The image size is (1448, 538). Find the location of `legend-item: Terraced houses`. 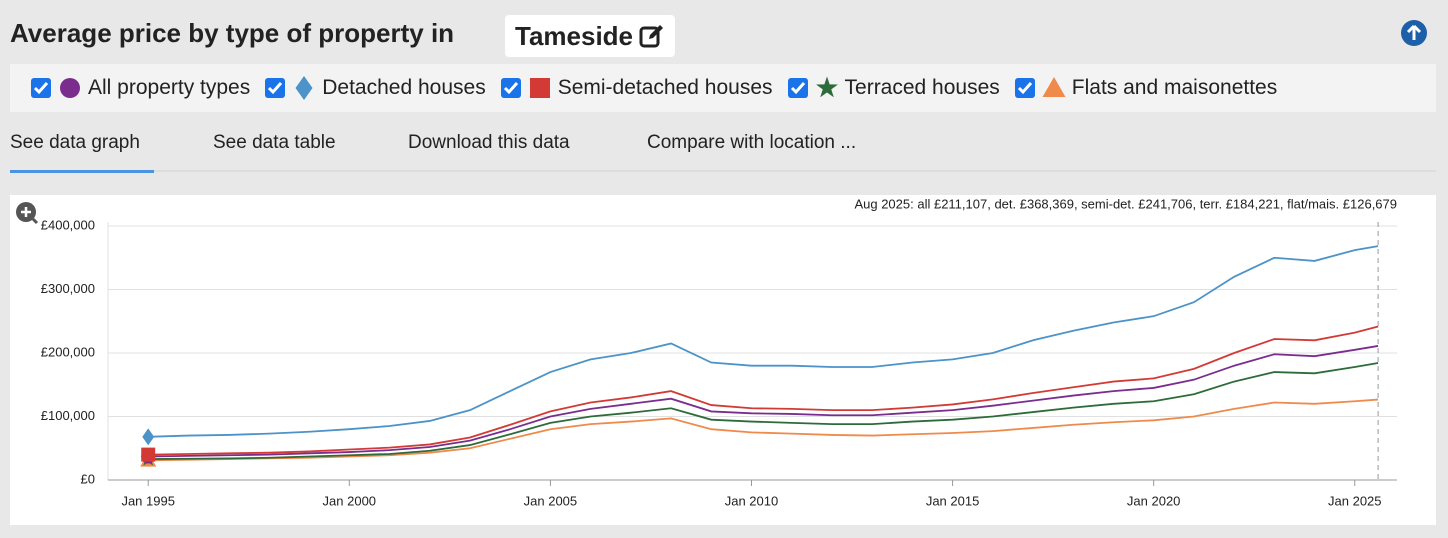

legend-item: Terraced houses is located at coordinates (893, 88).